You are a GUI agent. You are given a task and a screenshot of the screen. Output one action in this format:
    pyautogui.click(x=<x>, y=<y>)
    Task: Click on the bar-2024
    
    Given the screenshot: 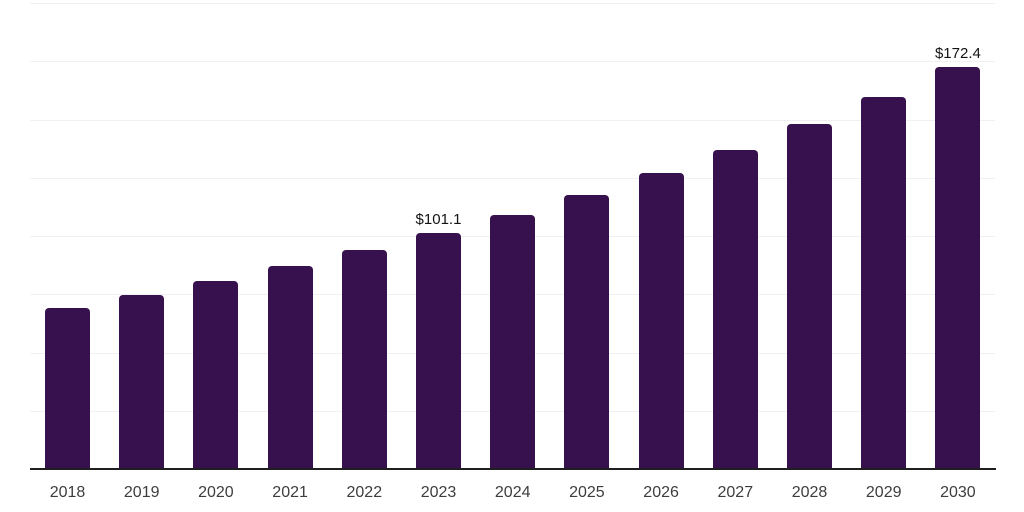 What is the action you would take?
    pyautogui.click(x=512, y=342)
    